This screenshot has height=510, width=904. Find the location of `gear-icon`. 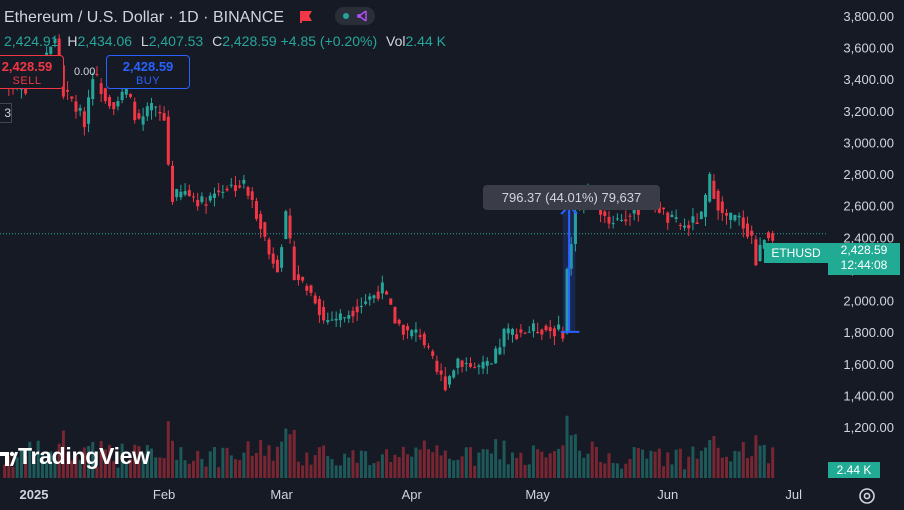

gear-icon is located at coordinates (867, 496).